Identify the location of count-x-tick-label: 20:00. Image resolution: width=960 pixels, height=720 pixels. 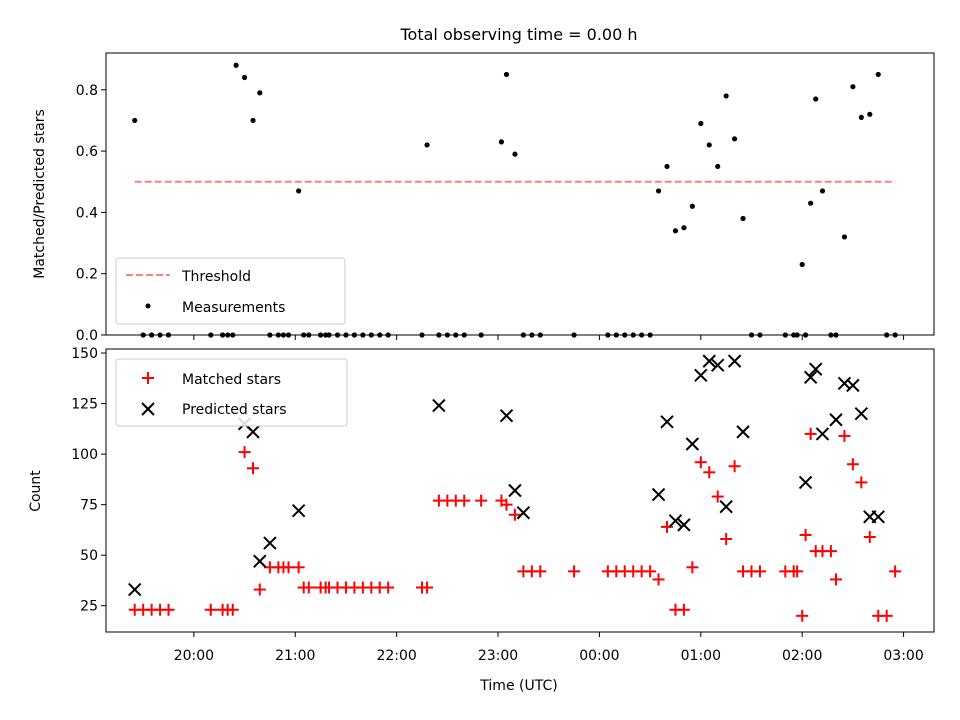
(194, 656).